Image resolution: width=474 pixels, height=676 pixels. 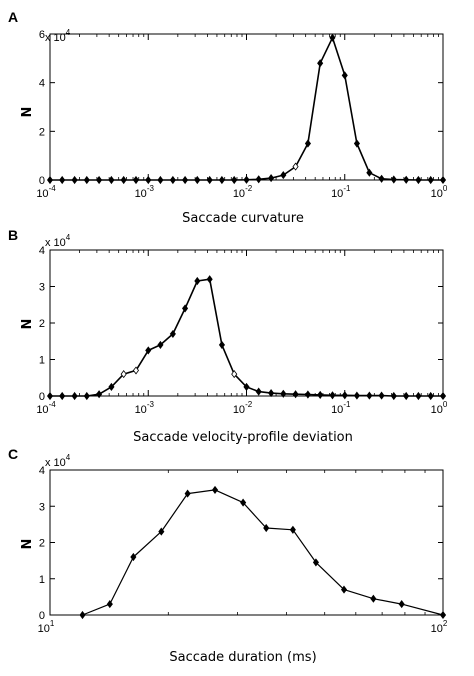 What do you see at coordinates (58, 241) in the screenshot?
I see `panel-b-multiplier: x 104` at bounding box center [58, 241].